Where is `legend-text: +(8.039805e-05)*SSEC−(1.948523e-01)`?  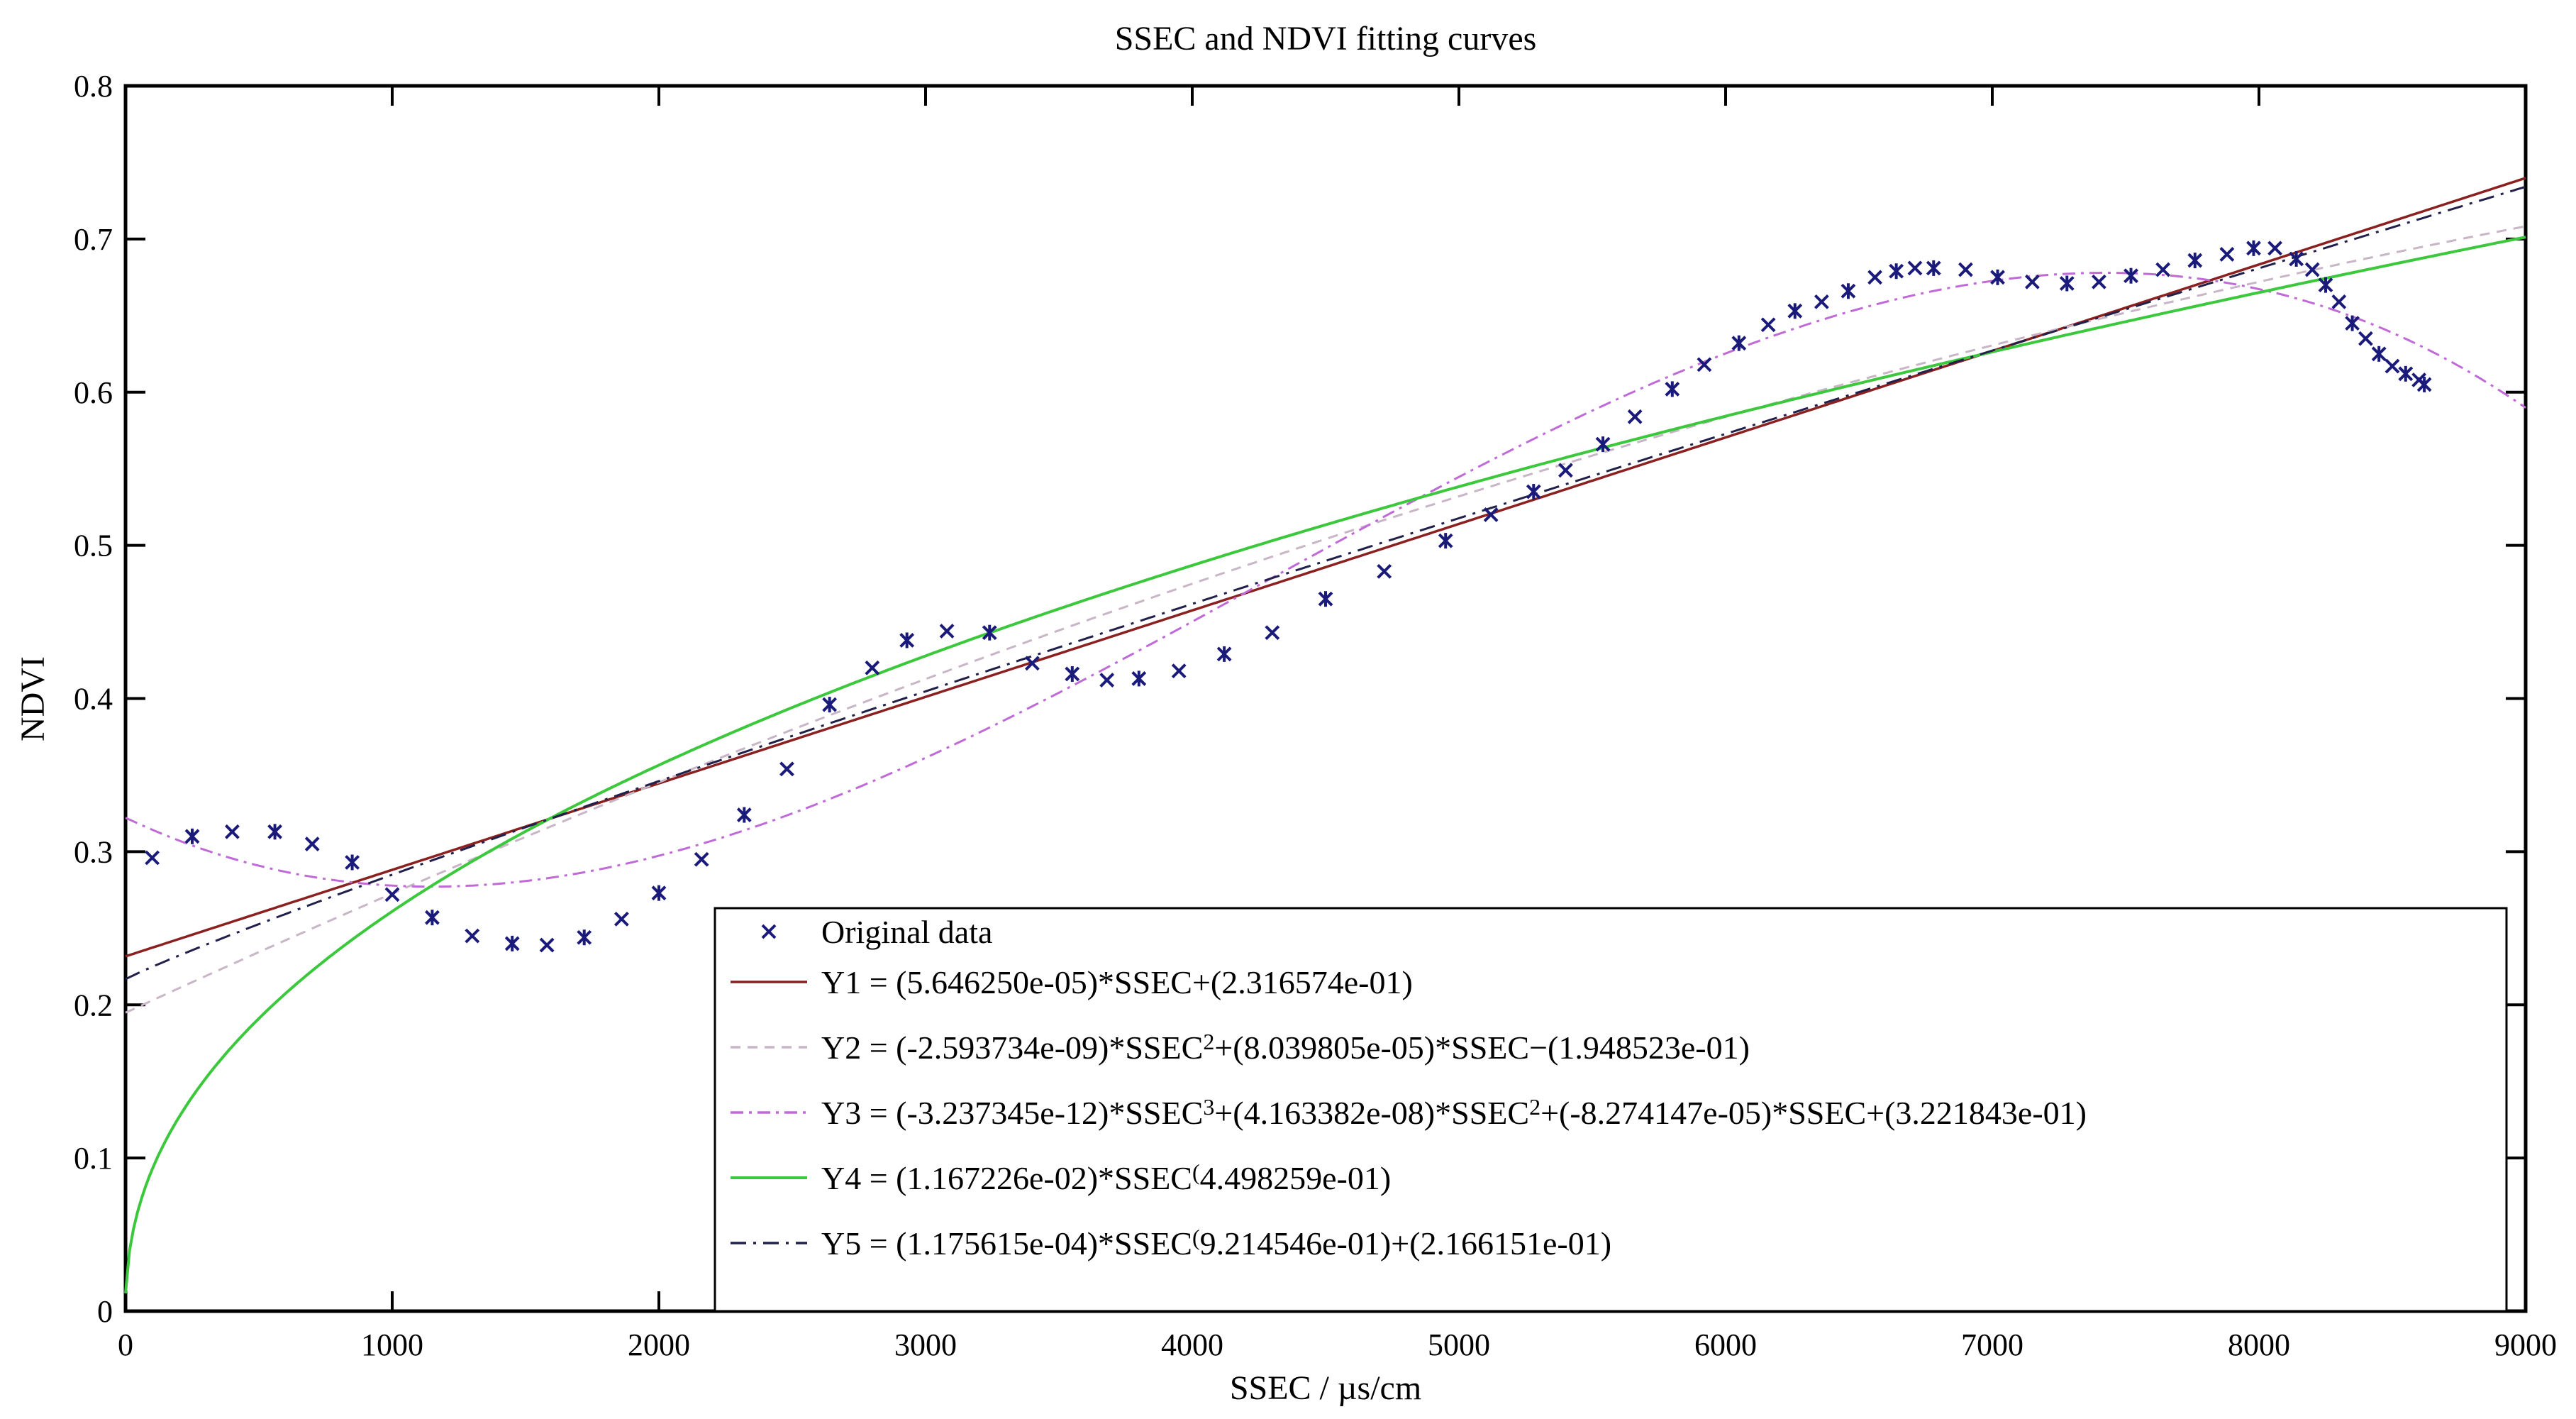 legend-text: +(8.039805e-05)*SSEC−(1.948523e-01) is located at coordinates (1482, 1047).